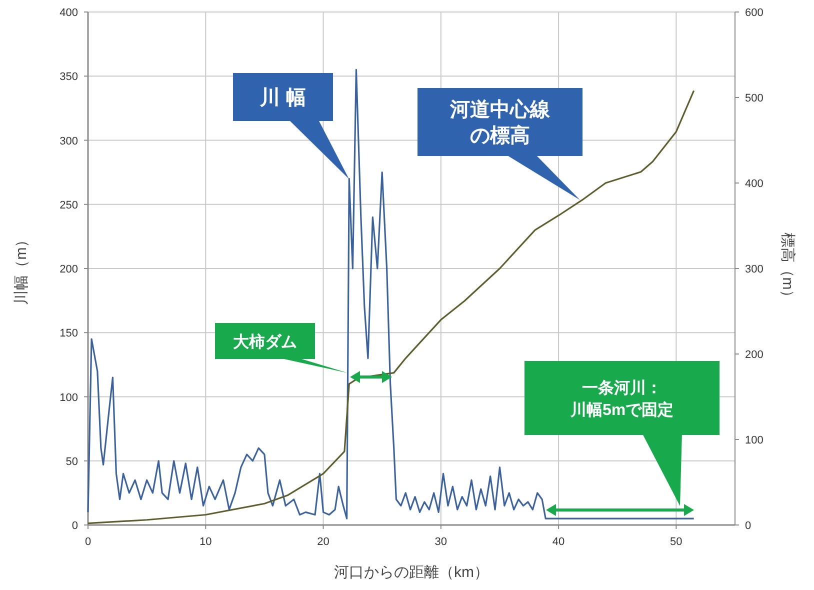 This screenshot has height=590, width=814. Describe the element at coordinates (69, 141) in the screenshot. I see `y-tick-label: 300` at that location.